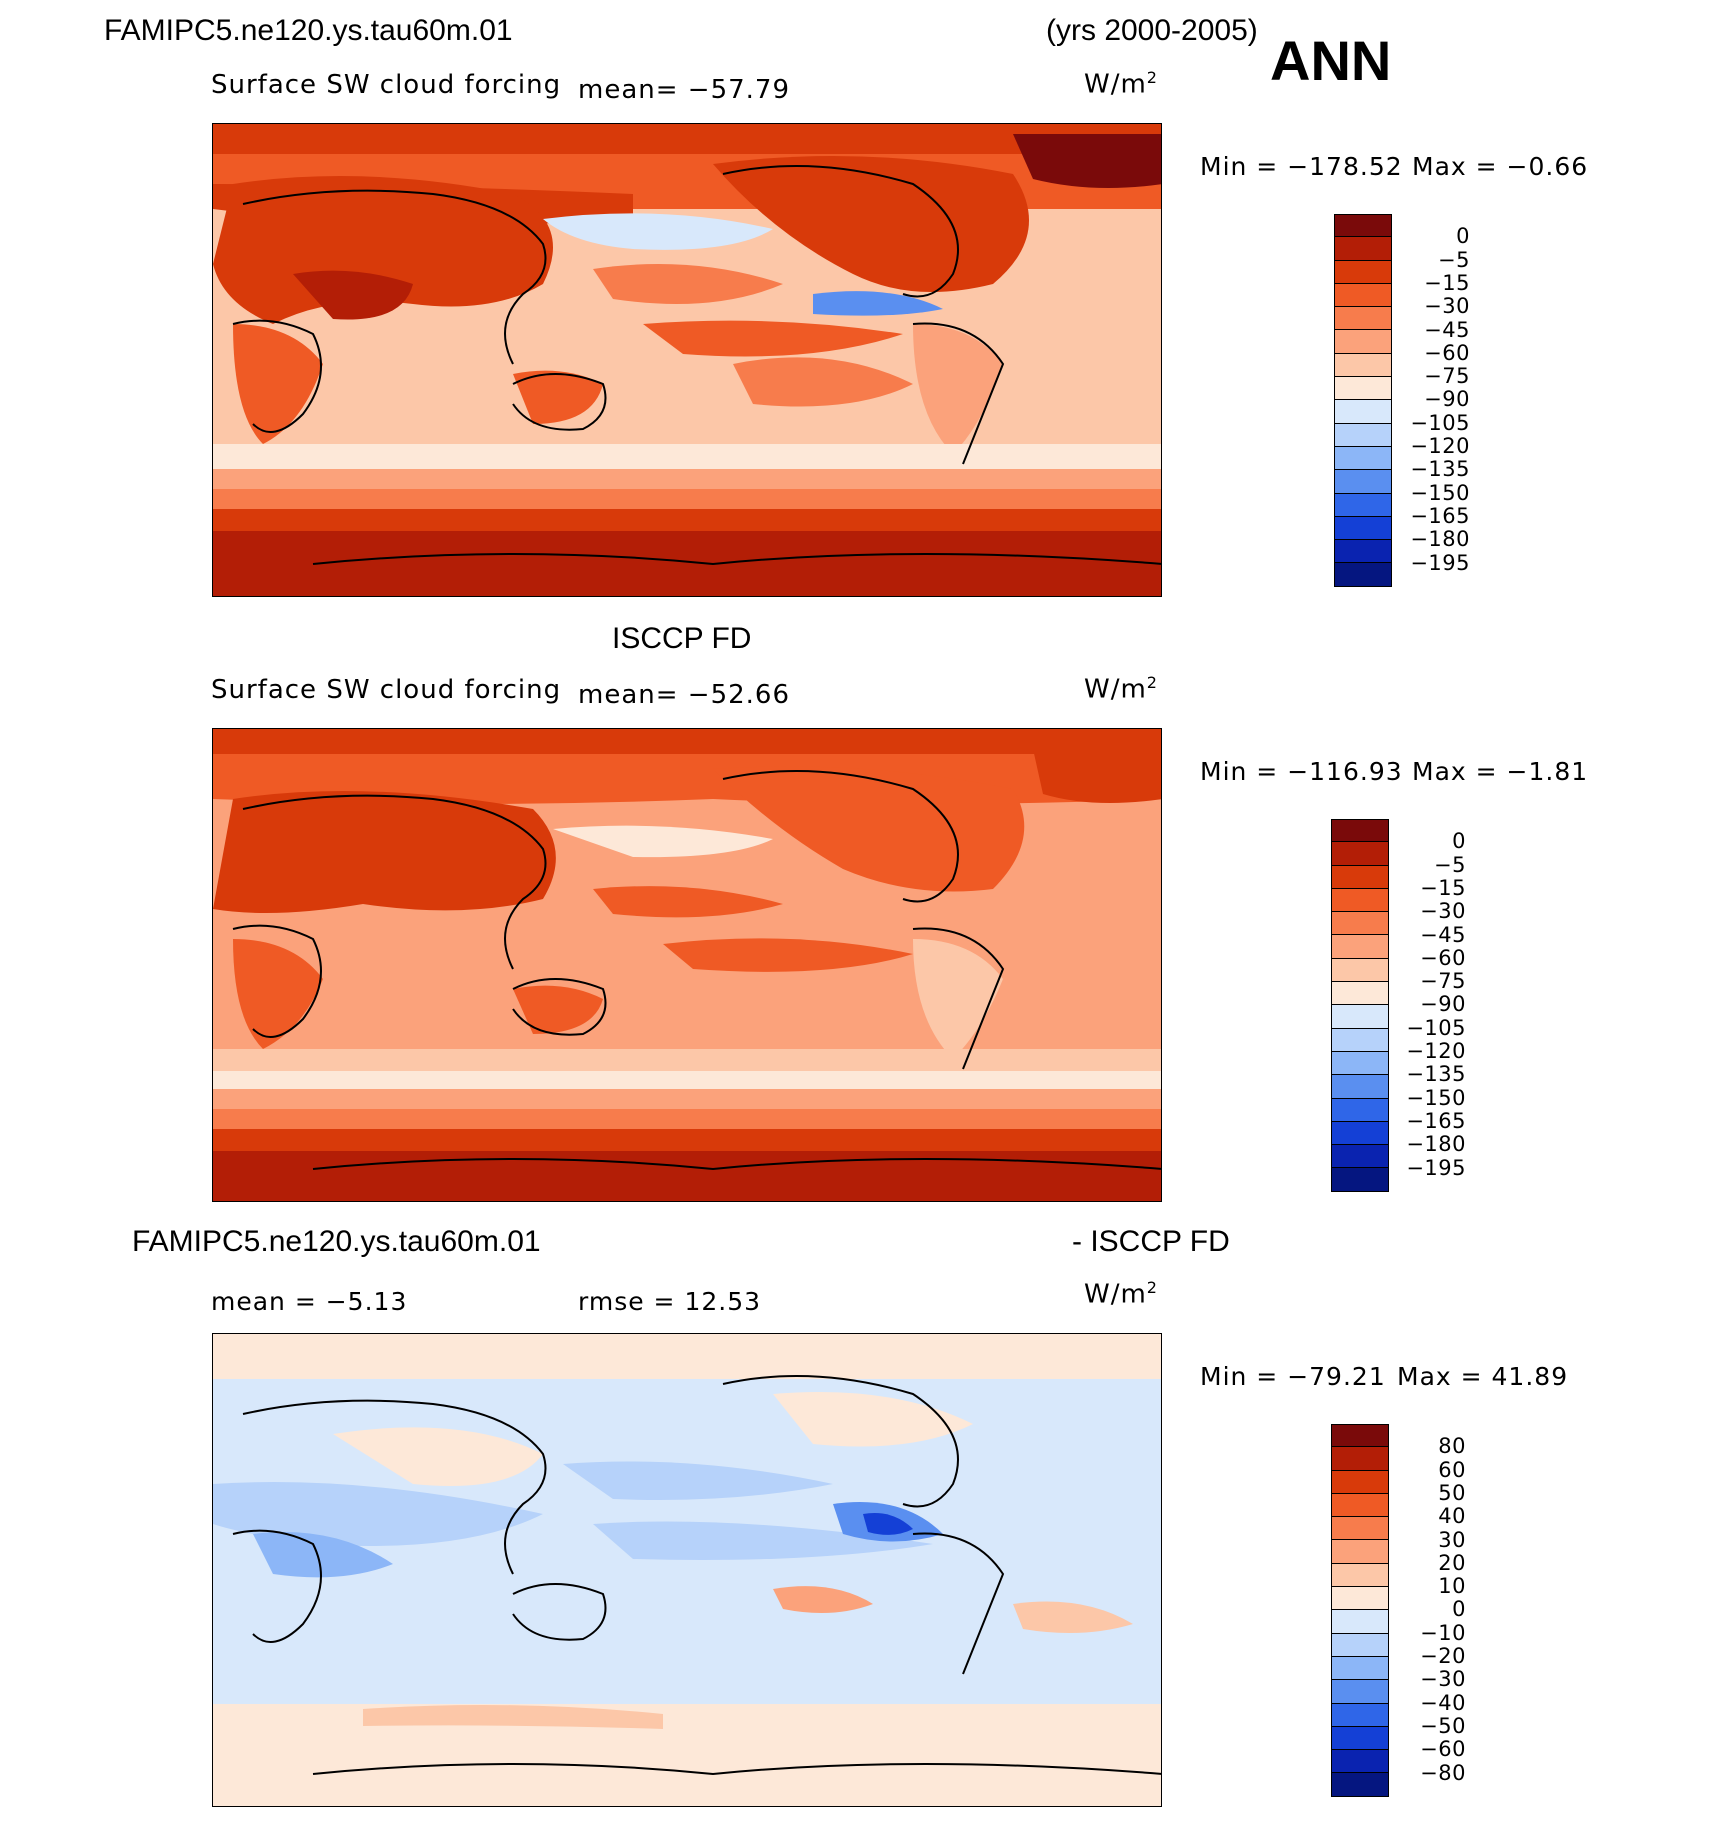 This screenshot has height=1825, width=1710. Describe the element at coordinates (1452, 1539) in the screenshot. I see `colorbar-tick-label: 30` at that location.